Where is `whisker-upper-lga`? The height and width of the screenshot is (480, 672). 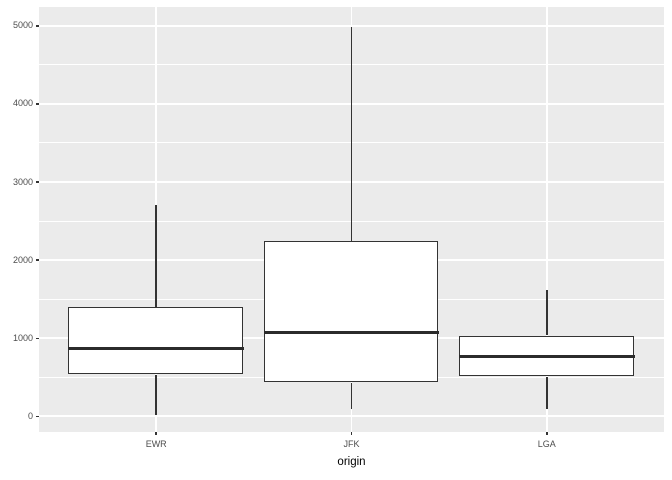 whisker-upper-lga is located at coordinates (546, 312).